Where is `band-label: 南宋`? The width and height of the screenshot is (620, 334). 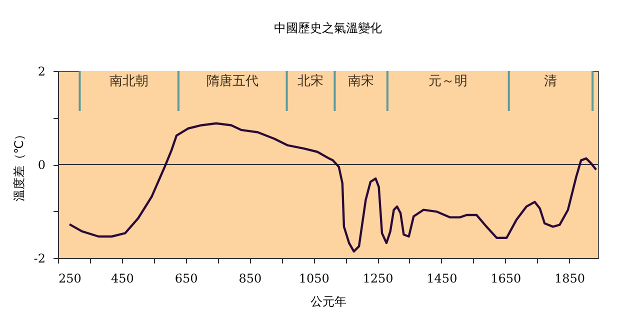
band-label: 南宋 is located at coordinates (361, 81).